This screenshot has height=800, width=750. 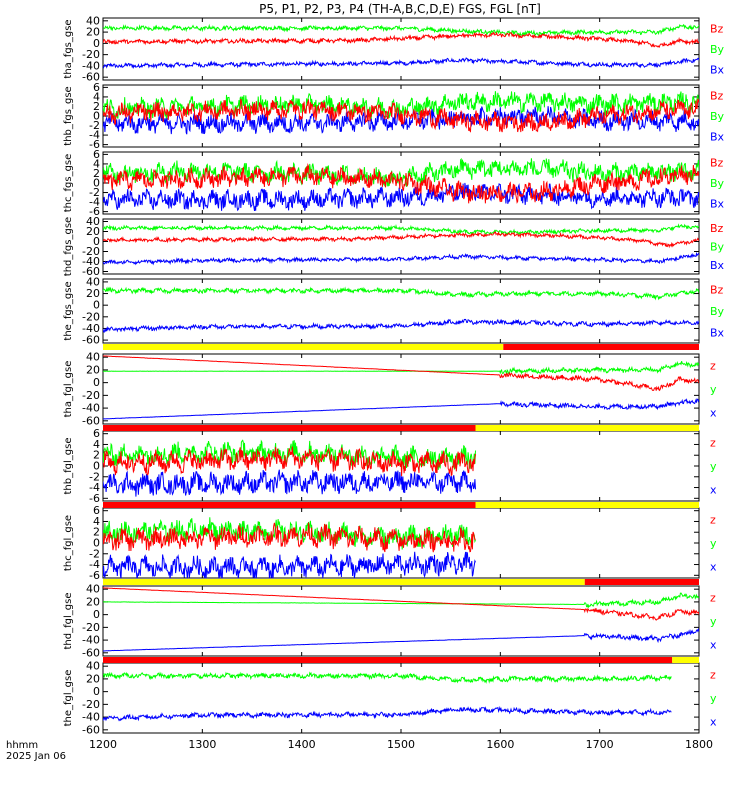 I want to click on panel-frame, so click(x=401, y=389).